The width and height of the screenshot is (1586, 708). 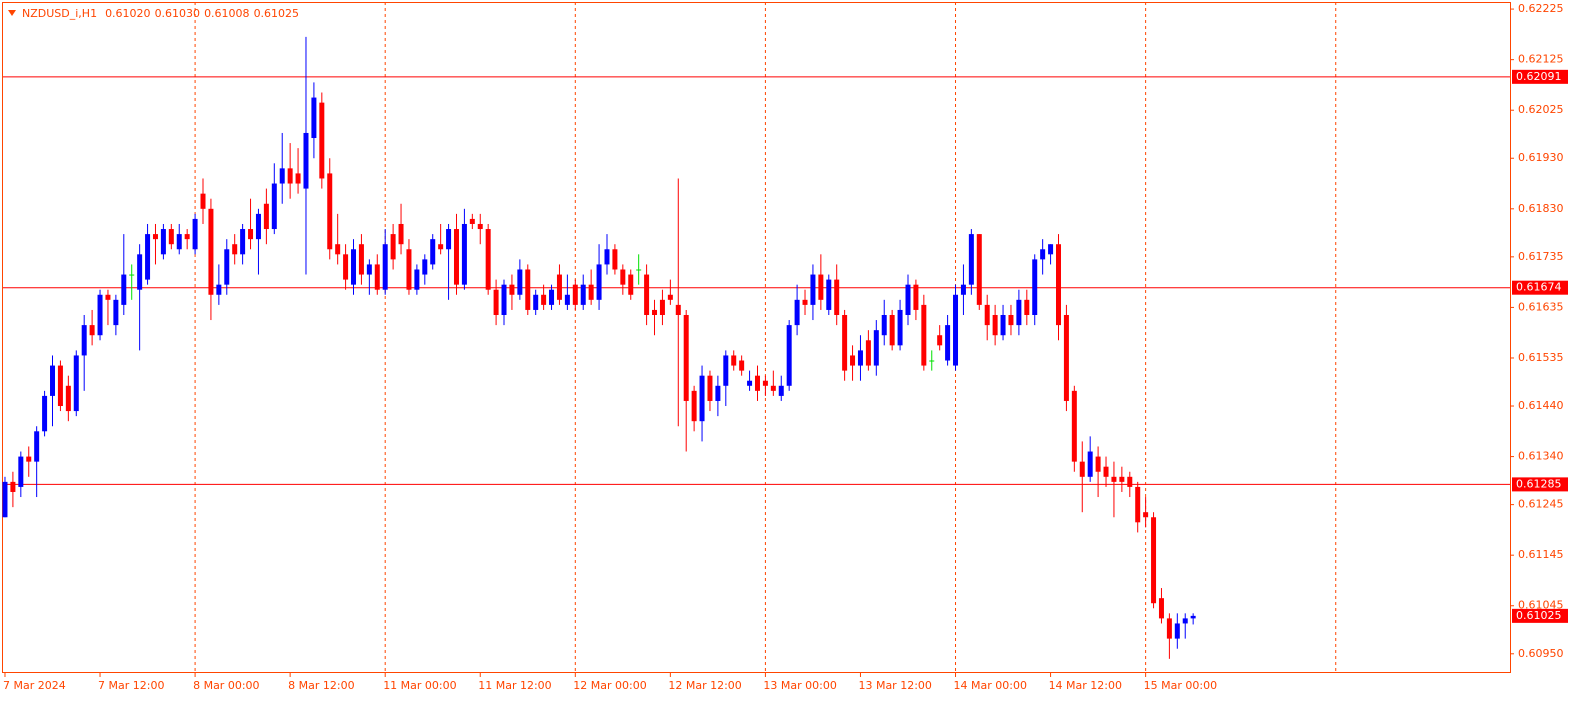 I want to click on x-tick-label: 11 Mar 12:00, so click(x=514, y=685).